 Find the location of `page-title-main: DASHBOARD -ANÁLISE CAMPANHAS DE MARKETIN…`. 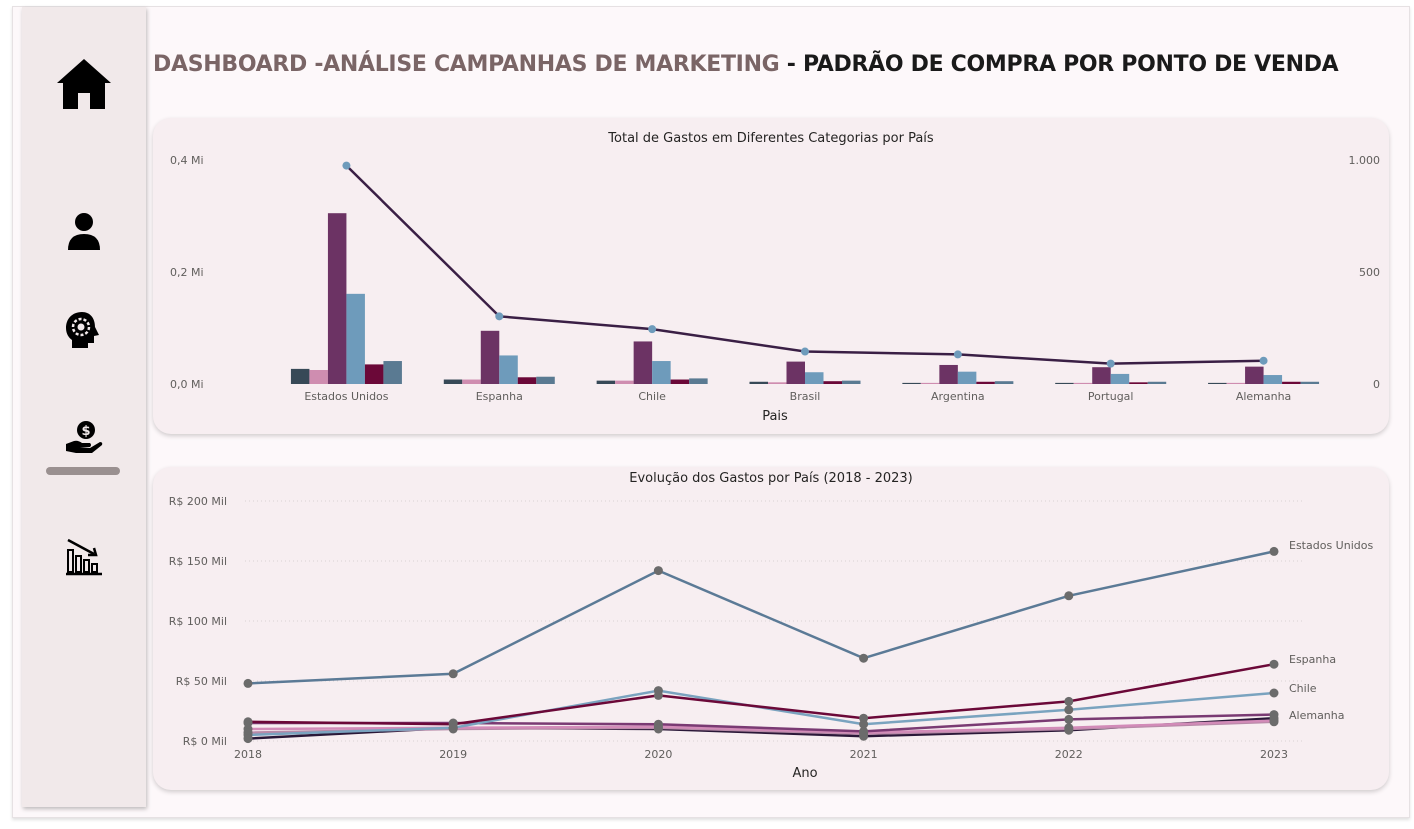

page-title-main: DASHBOARD -ANÁLISE CAMPANHAS DE MARKETIN… is located at coordinates (466, 64).